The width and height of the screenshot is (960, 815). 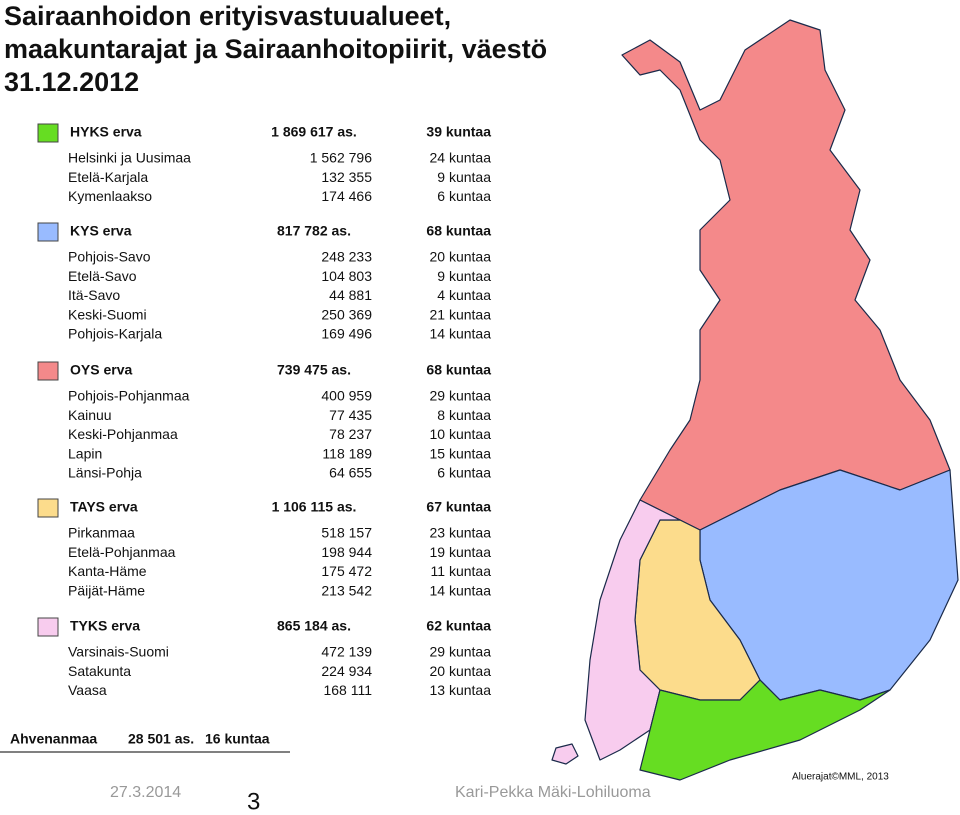 What do you see at coordinates (840, 777) in the screenshot?
I see `footer-credit: Aluerajat©MML, 2013` at bounding box center [840, 777].